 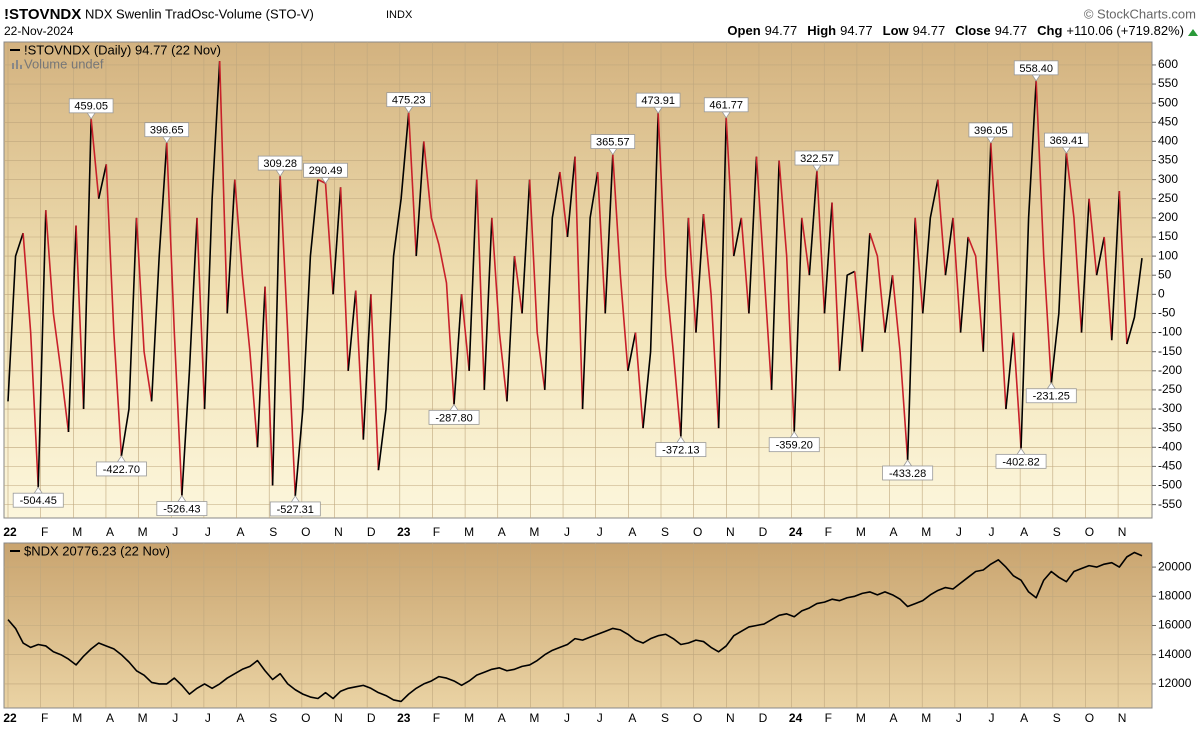 What do you see at coordinates (1067, 141) in the screenshot?
I see `annotation: 369.41` at bounding box center [1067, 141].